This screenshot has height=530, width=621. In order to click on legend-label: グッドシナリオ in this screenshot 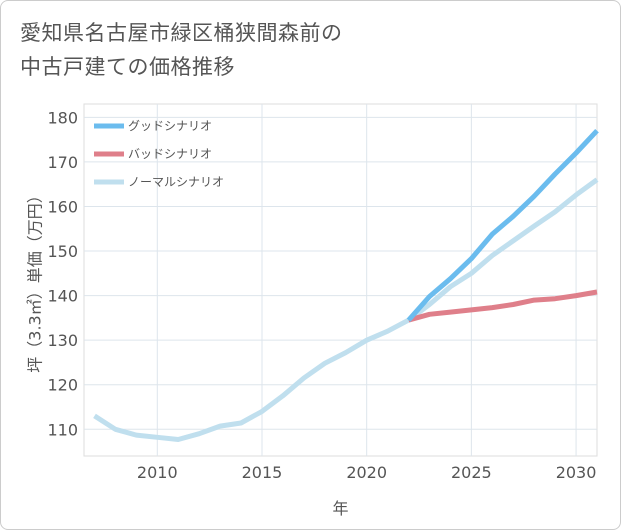, I will do `click(170, 126)`.